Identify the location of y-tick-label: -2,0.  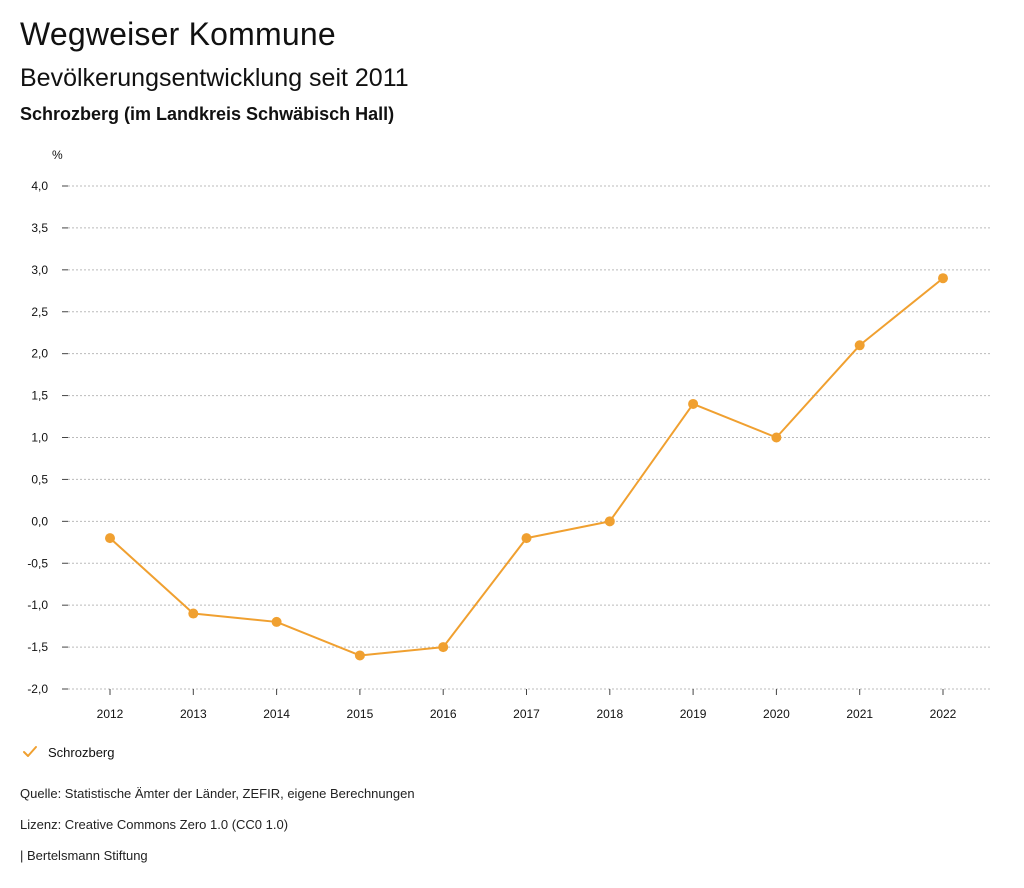
(37, 689).